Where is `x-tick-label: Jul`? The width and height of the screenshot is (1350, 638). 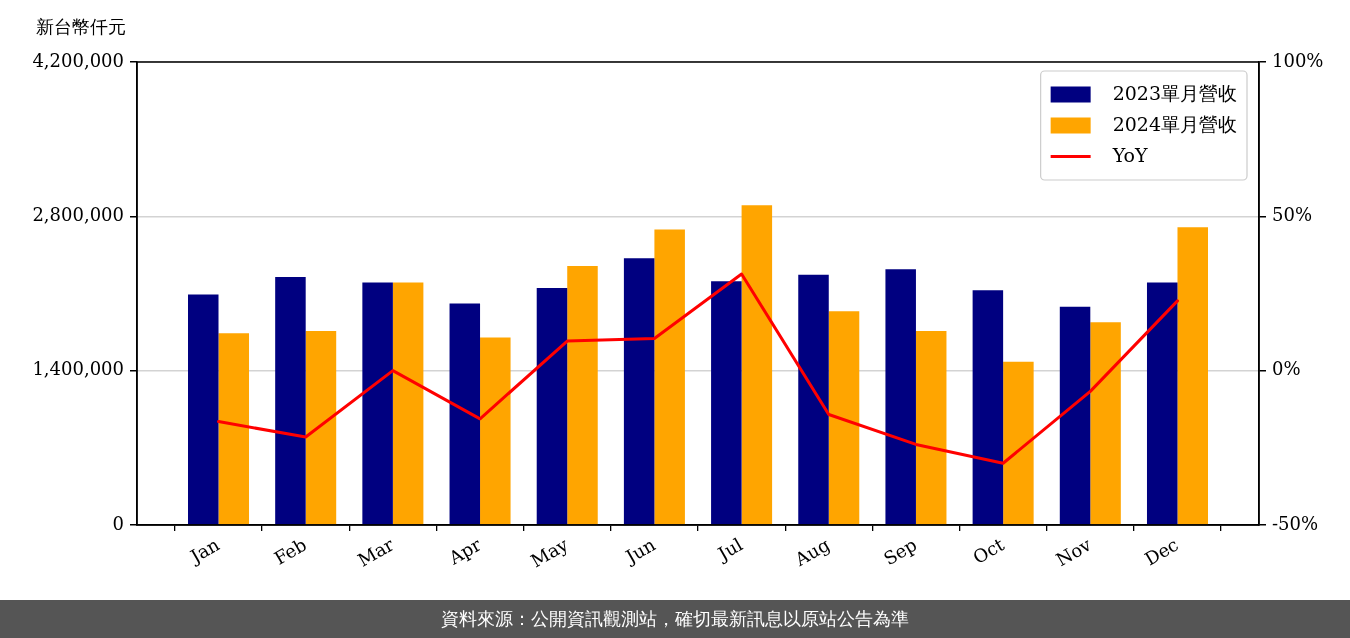
x-tick-label: Jul is located at coordinates (729, 549).